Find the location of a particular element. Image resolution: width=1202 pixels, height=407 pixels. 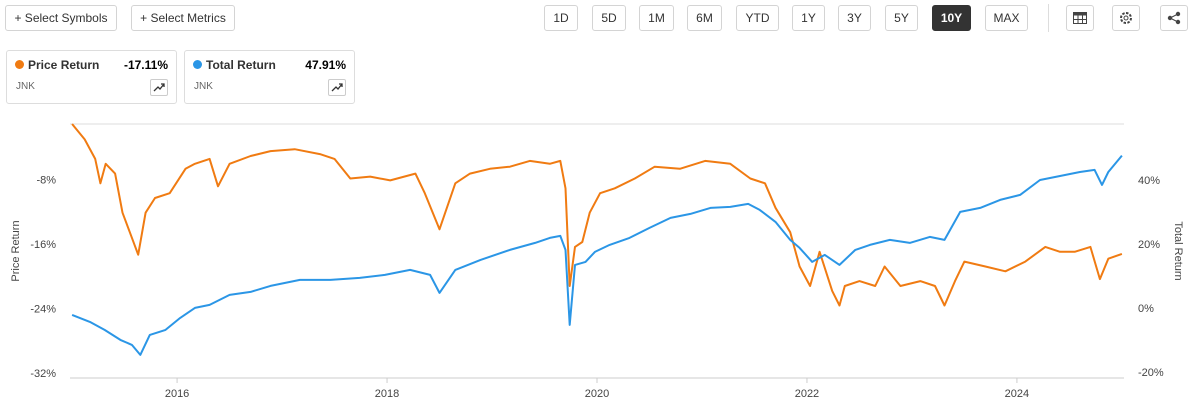

y2-tick-label: 0% is located at coordinates (1146, 309).